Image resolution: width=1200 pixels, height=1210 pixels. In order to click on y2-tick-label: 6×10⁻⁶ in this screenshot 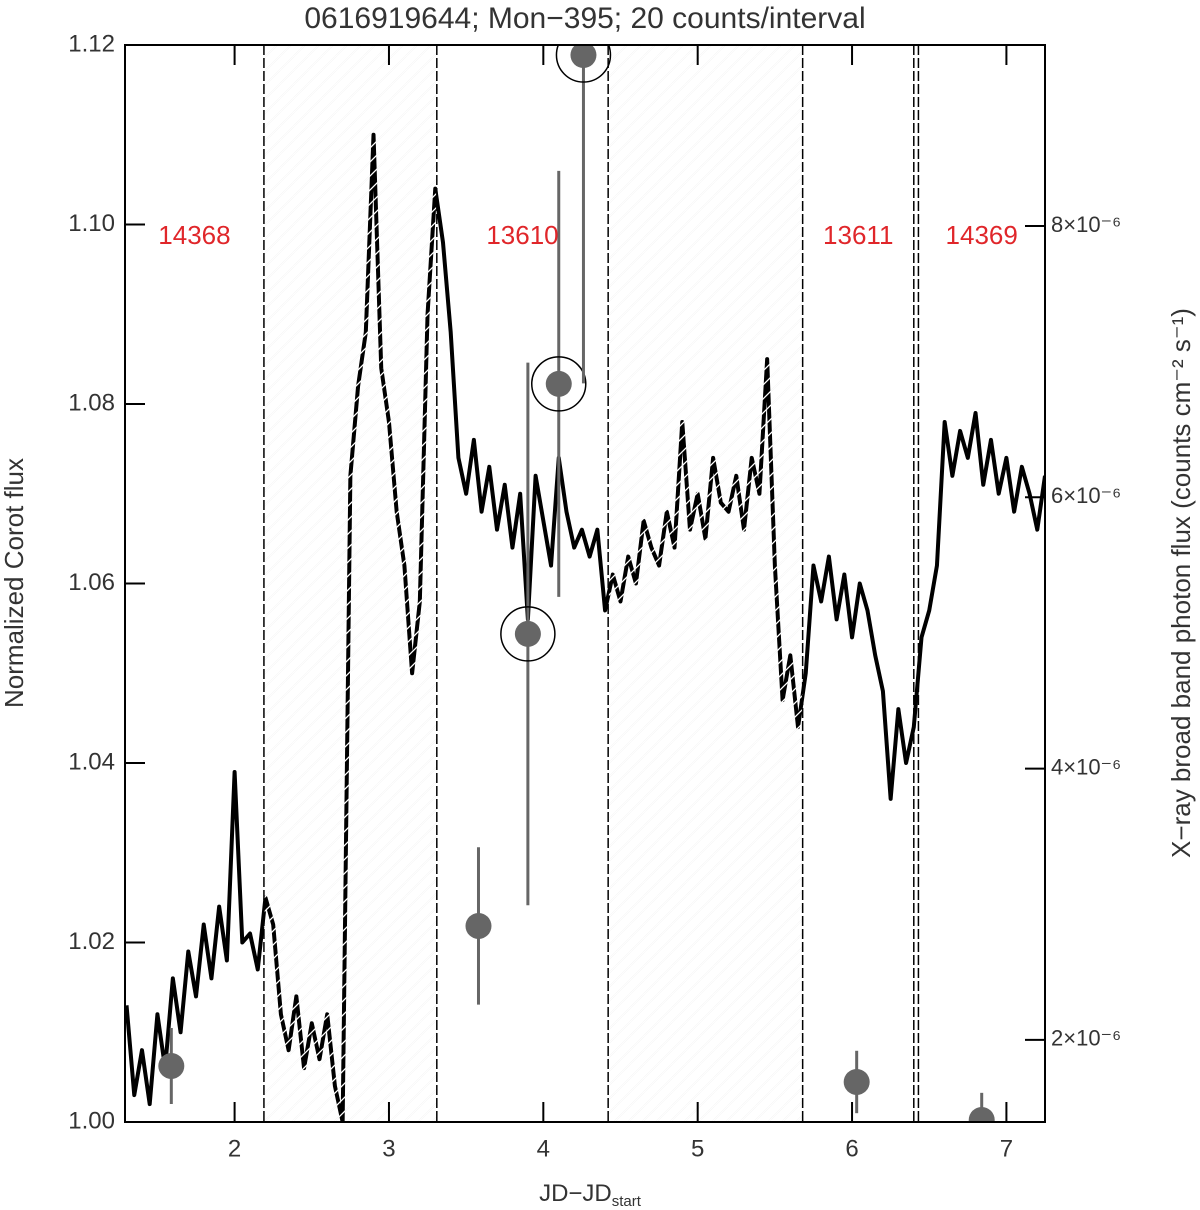, I will do `click(1086, 495)`.